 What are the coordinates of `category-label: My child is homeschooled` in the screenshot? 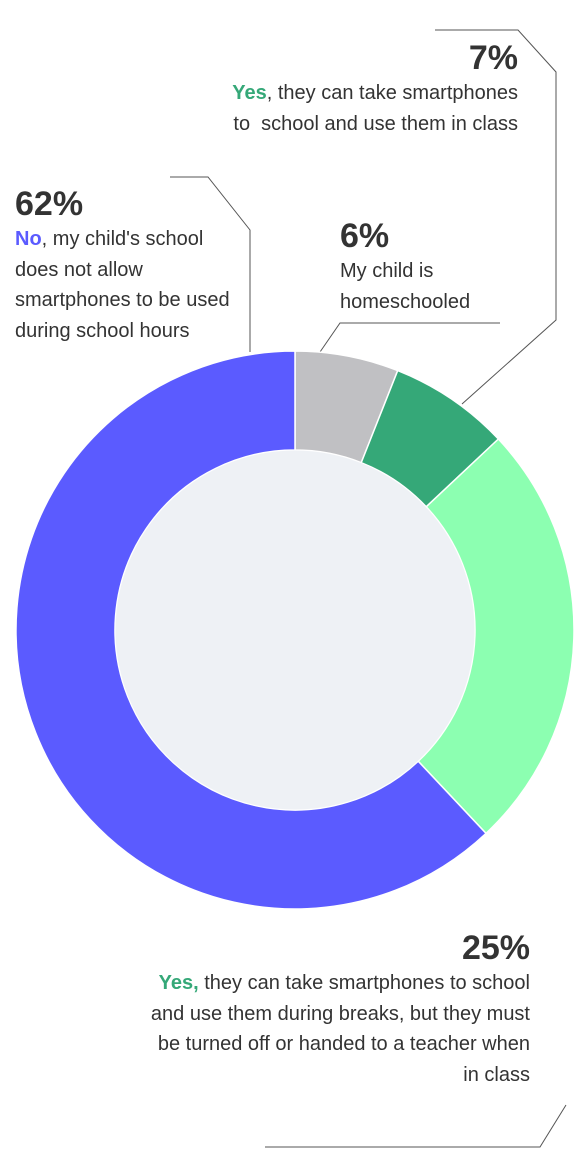 It's located at (440, 286).